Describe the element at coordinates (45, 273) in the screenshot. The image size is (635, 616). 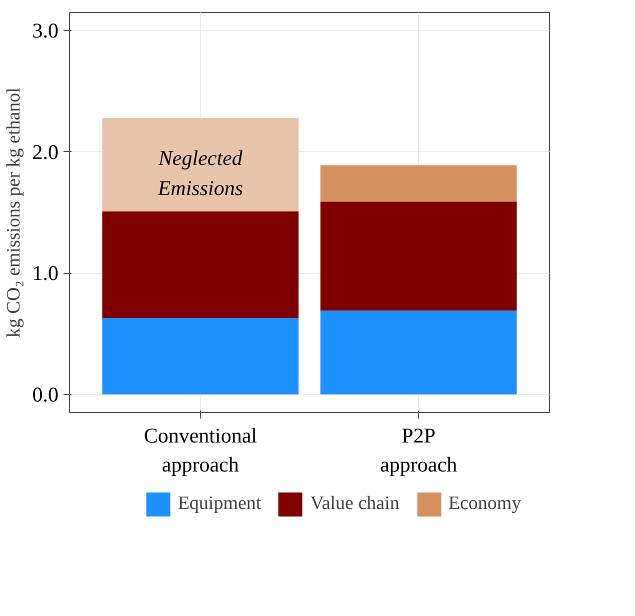
I see `y-tick-label: 1.0` at that location.